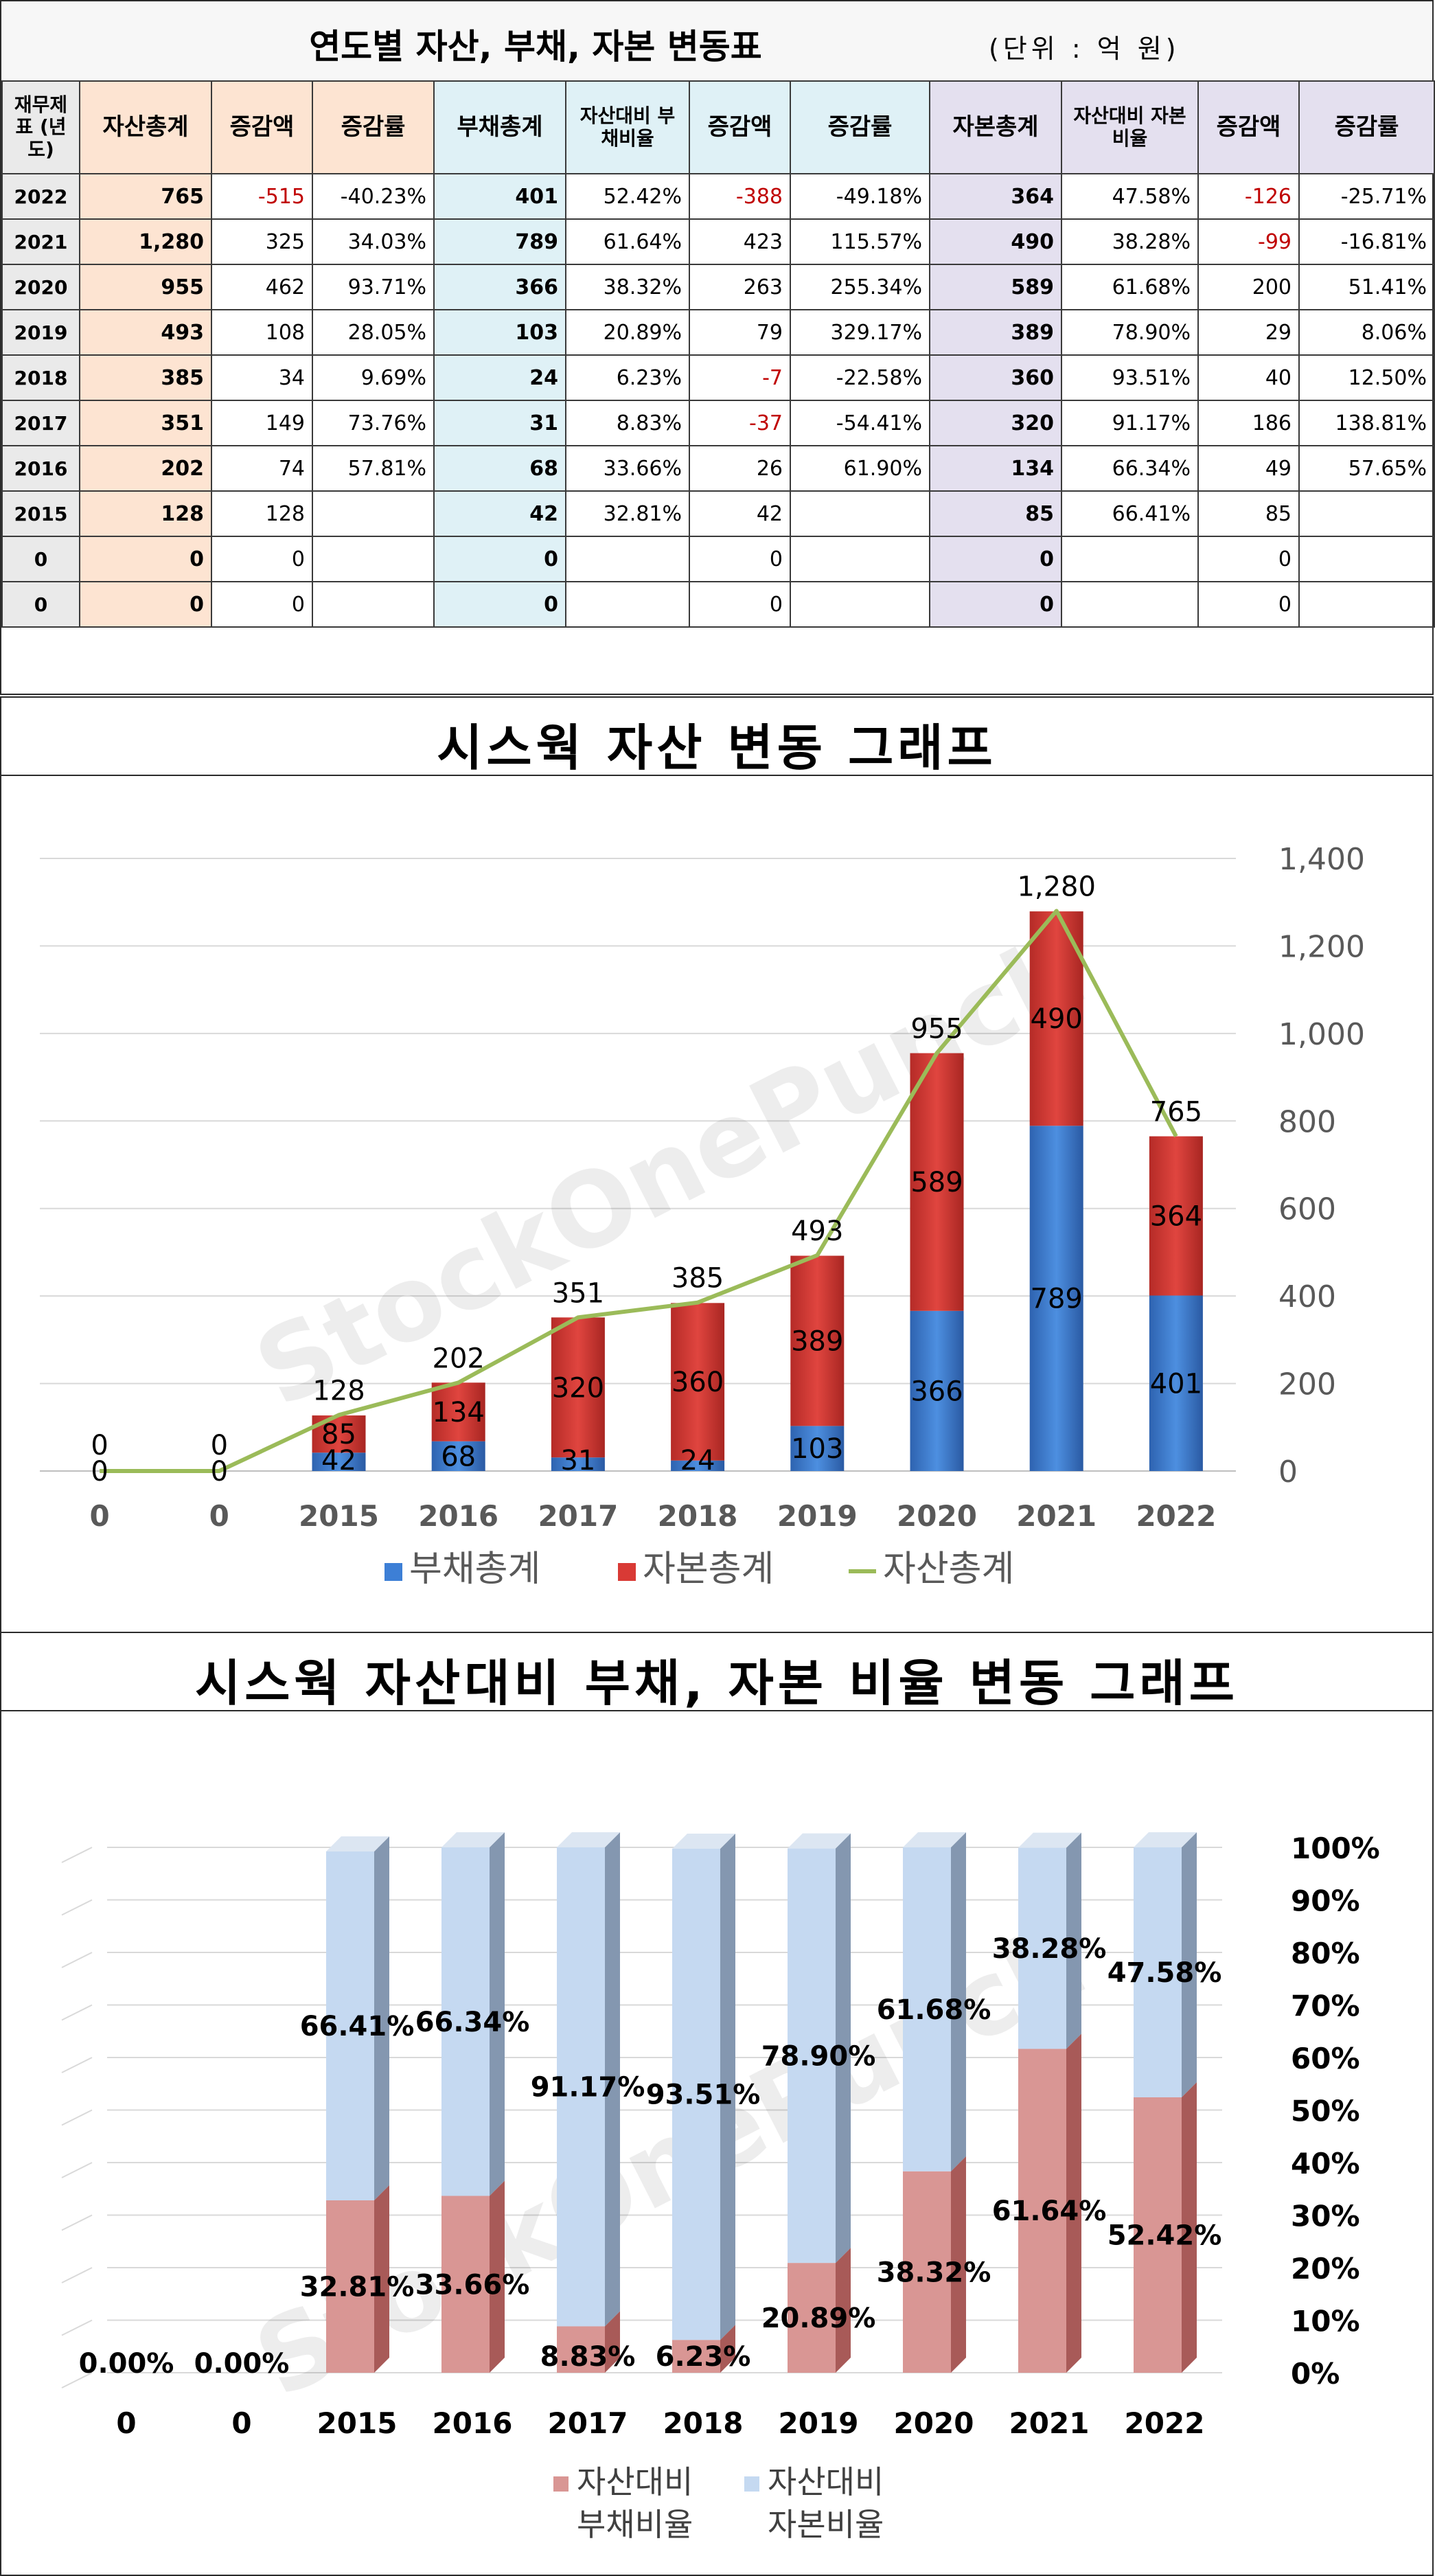 The image size is (1435, 2576). Describe the element at coordinates (817, 1231) in the screenshot. I see `data-label-total: 493` at that location.